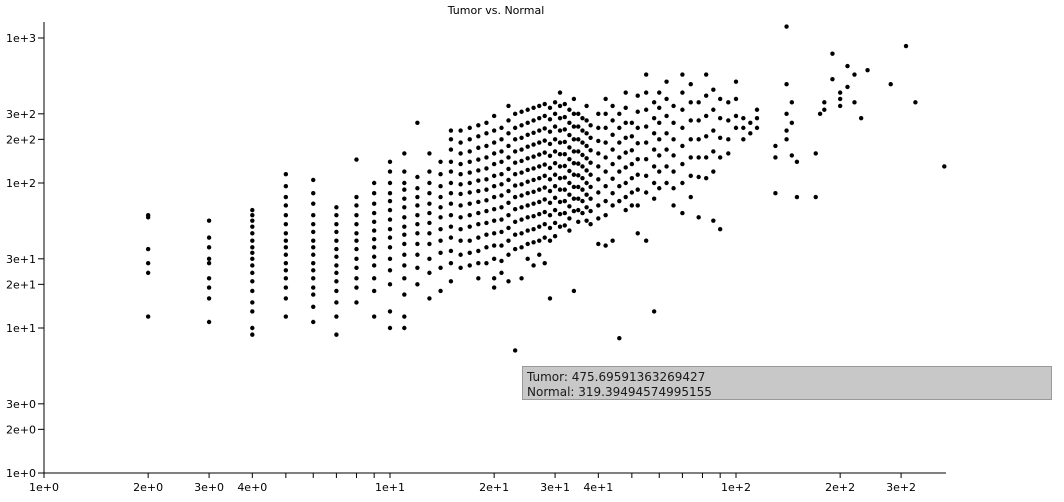 The image size is (1064, 502). Describe the element at coordinates (21, 328) in the screenshot. I see `y-tick-label: 1e+1` at that location.